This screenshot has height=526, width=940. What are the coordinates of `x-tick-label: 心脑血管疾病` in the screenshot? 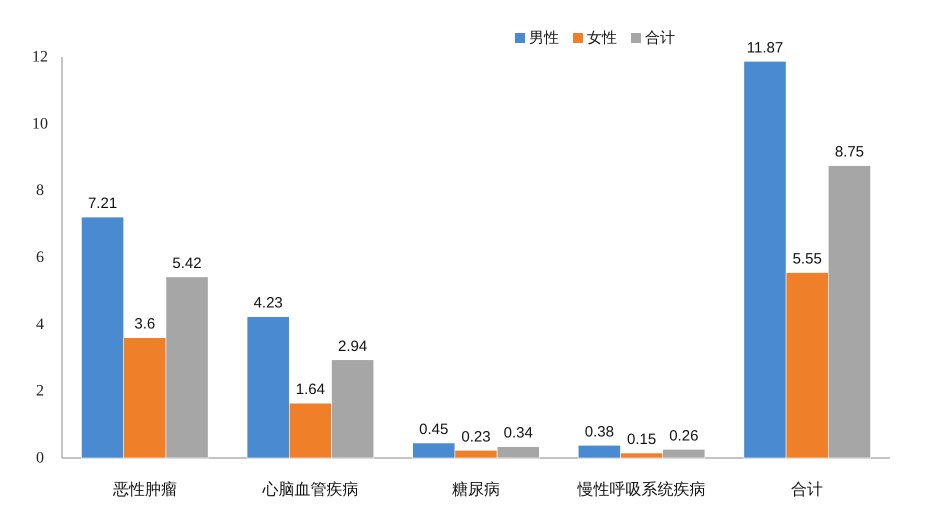 It's located at (309, 489).